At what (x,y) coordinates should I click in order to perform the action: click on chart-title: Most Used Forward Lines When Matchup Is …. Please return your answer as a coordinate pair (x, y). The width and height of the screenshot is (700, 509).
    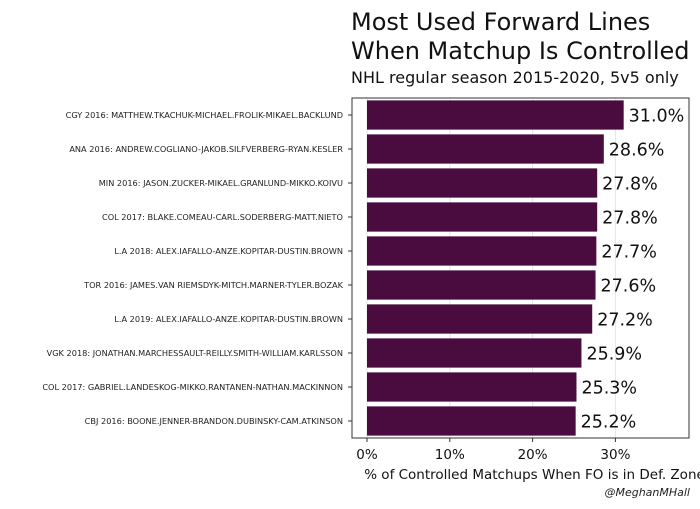
    Looking at the image, I should click on (523, 37).